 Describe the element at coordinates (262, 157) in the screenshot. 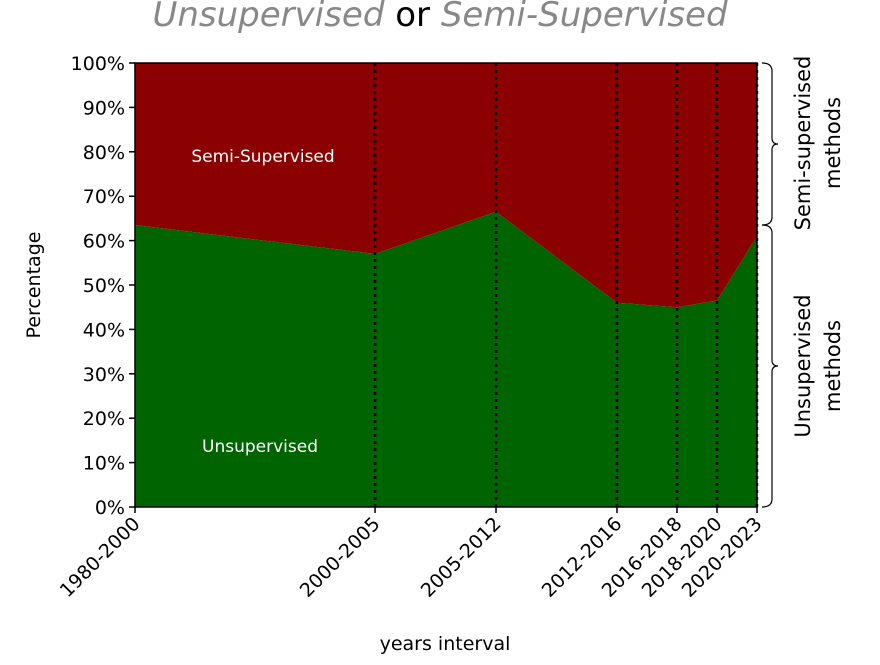

I see `series-label: Semi-Supervised` at that location.